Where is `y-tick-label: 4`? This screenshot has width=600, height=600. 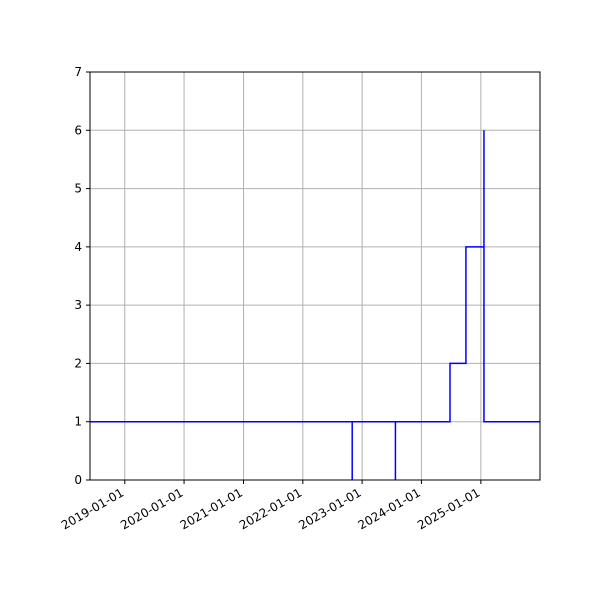
y-tick-label: 4 is located at coordinates (78, 247).